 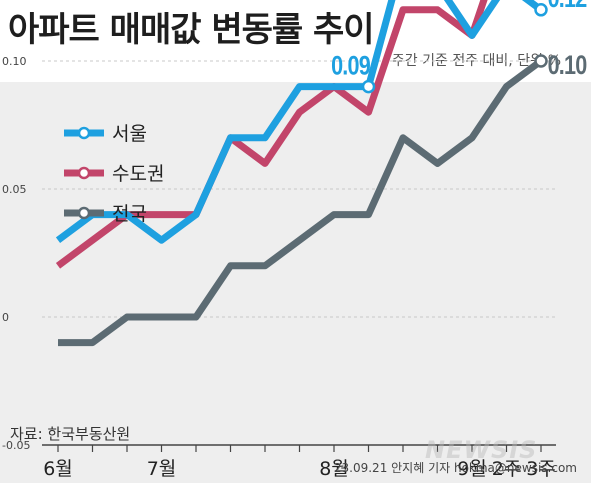 What do you see at coordinates (567, 6) in the screenshot?
I see `data-value-label: 0.12` at bounding box center [567, 6].